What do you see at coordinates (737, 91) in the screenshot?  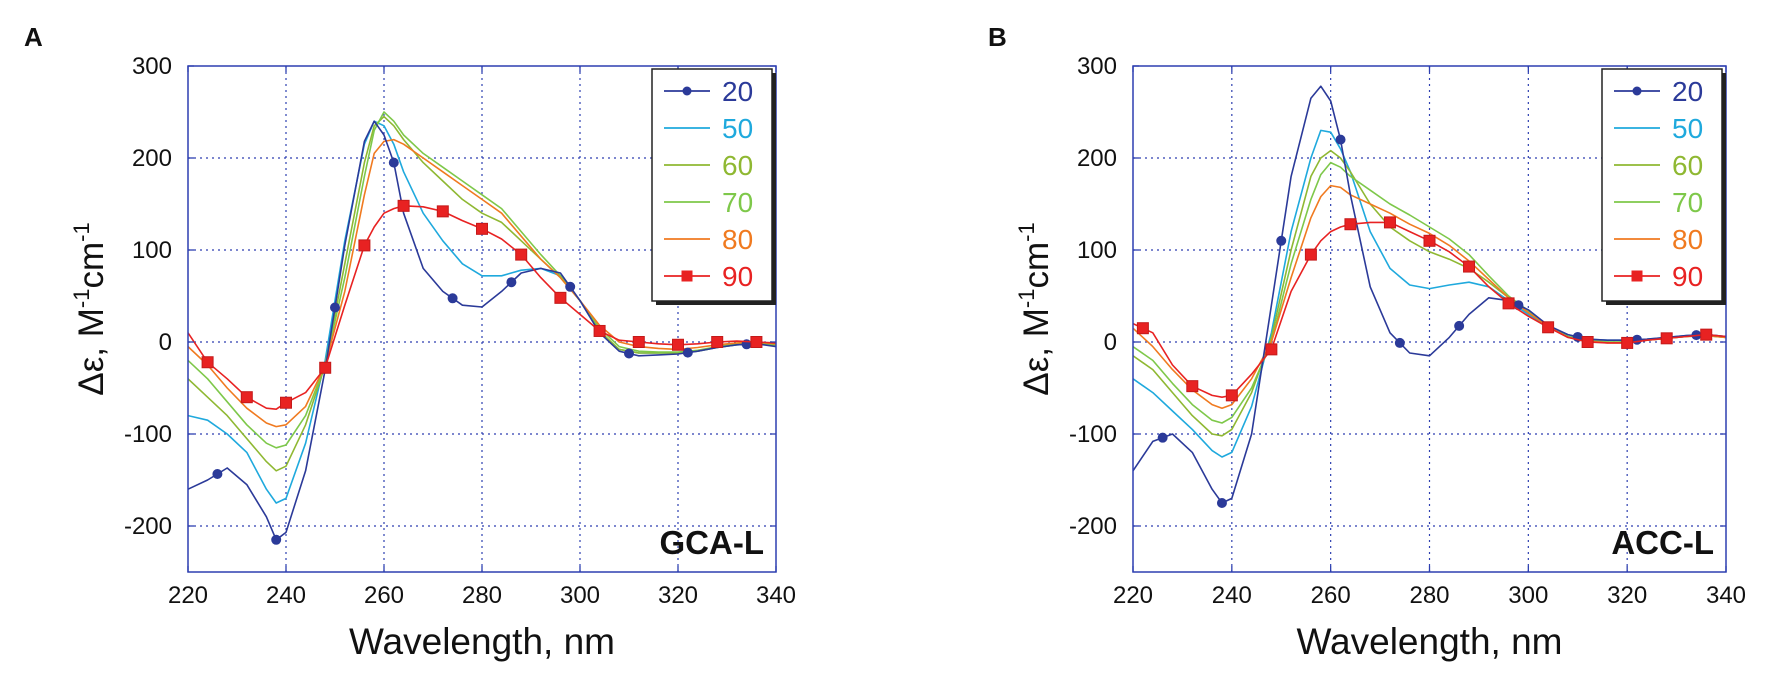 I see `legend-label-20: 20` at bounding box center [737, 91].